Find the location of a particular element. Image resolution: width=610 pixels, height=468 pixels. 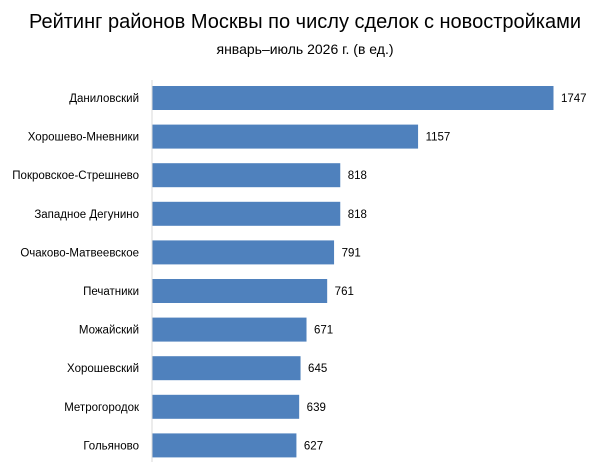

category-label: Хорошево-Мневники is located at coordinates (83, 138).